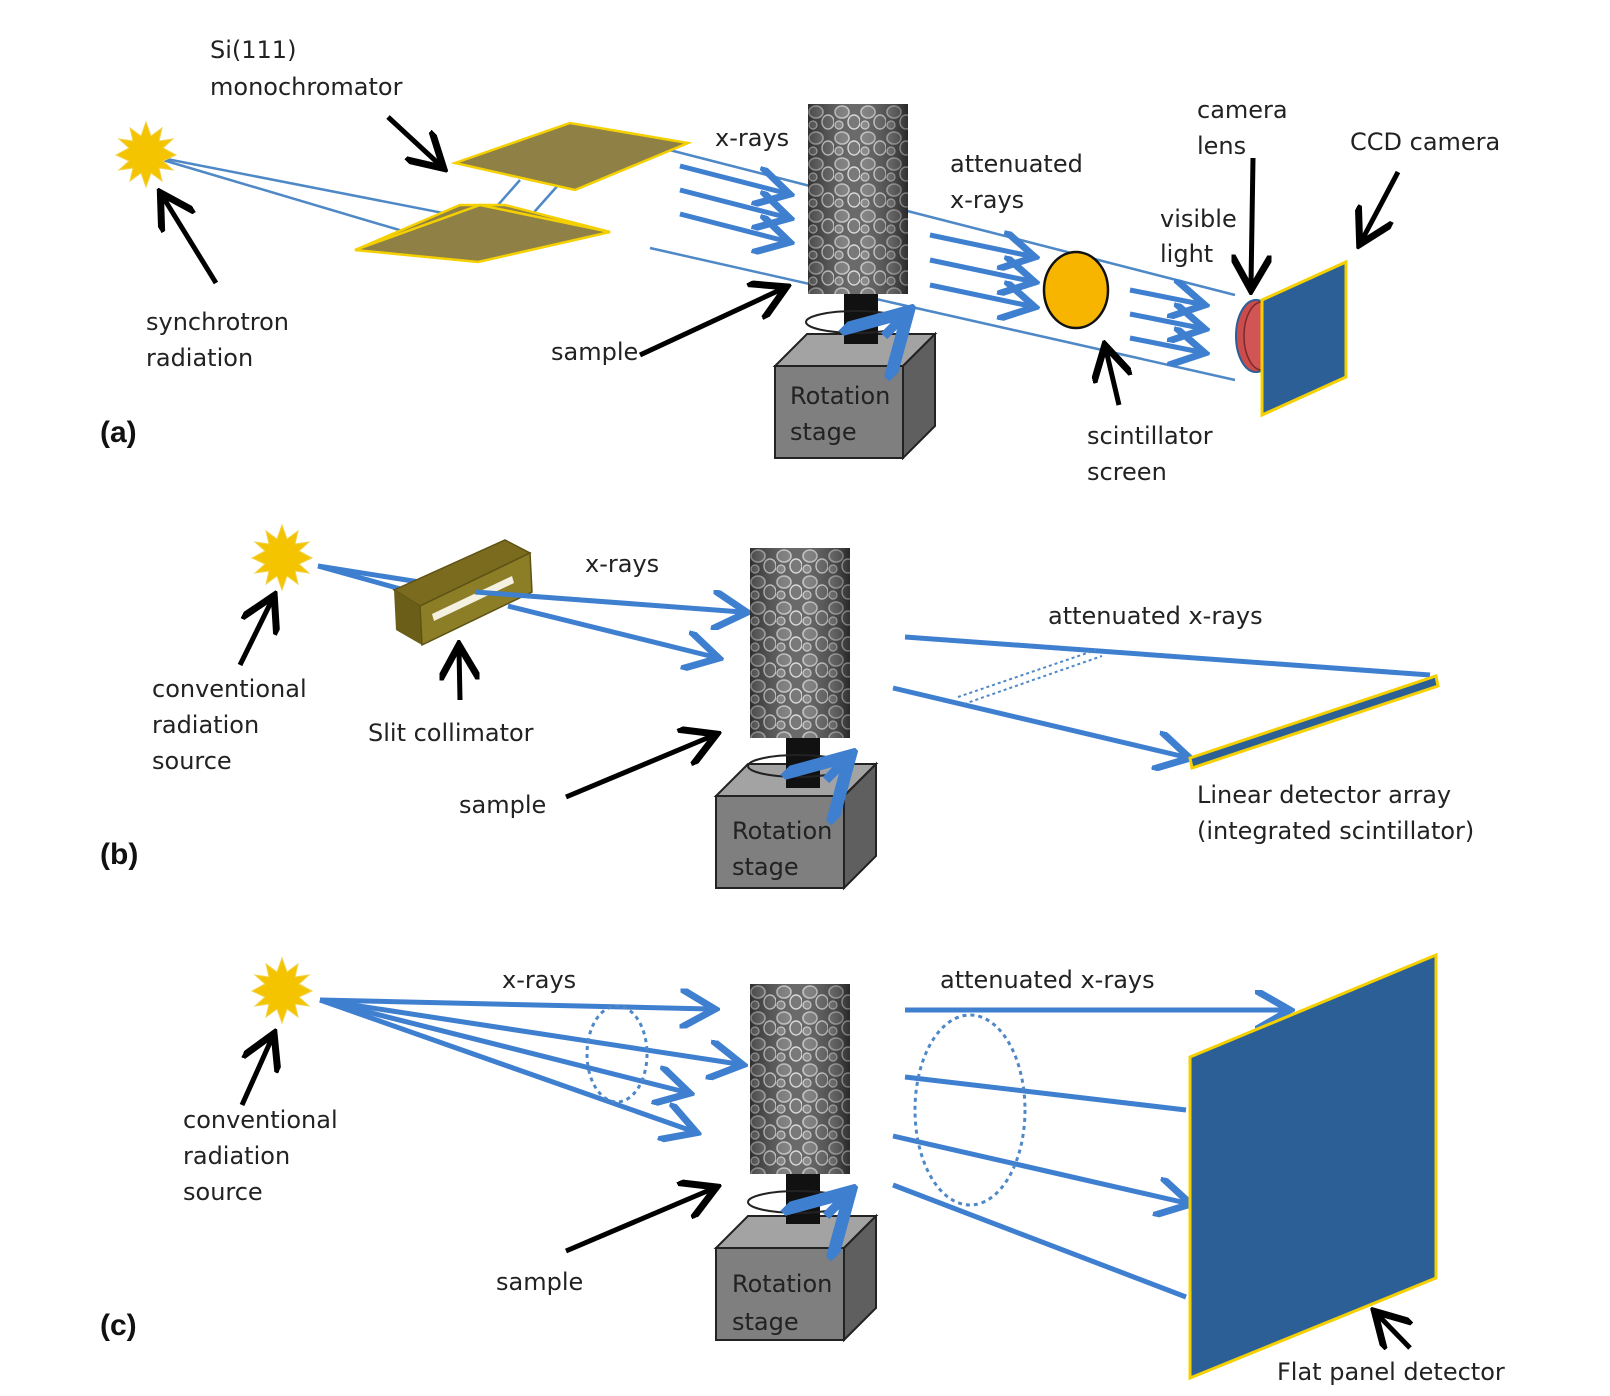 This screenshot has height=1396, width=1610. What do you see at coordinates (732, 202) in the screenshot?
I see `panel-a-incident-ray-arrows` at bounding box center [732, 202].